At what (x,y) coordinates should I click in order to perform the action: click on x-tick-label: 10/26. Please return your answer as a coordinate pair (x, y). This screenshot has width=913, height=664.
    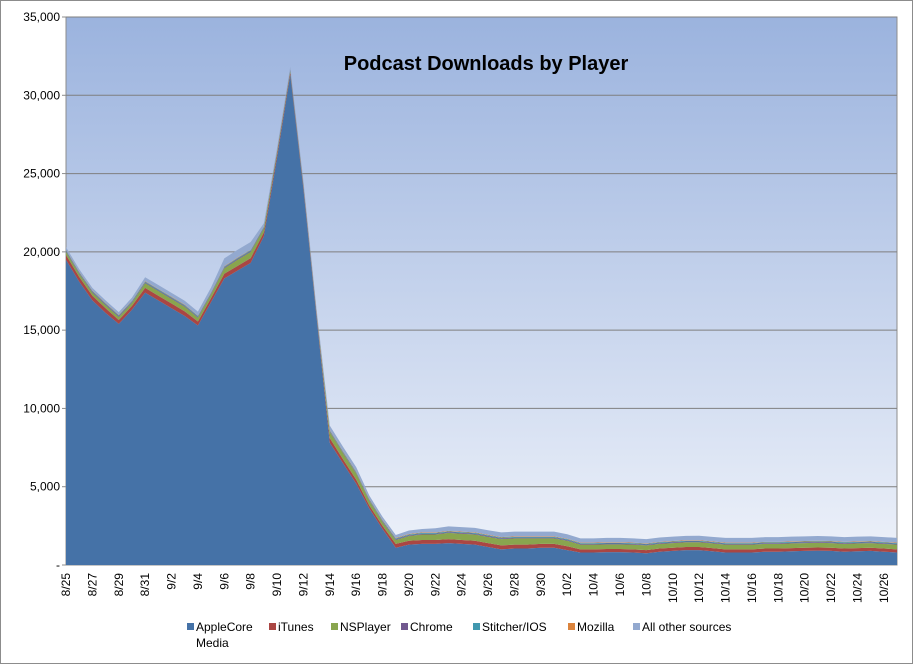
    Looking at the image, I should click on (884, 588).